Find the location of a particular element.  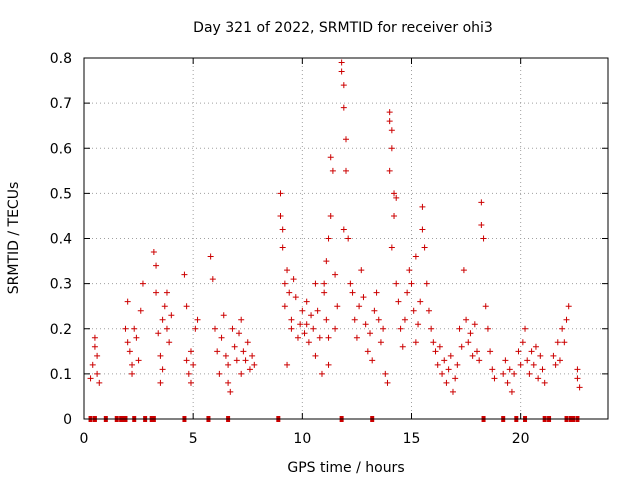

y-tick-labels: 0 0.1 0.2 0.3 0.4 0.5 0.6 0.7 0.8 is located at coordinates (61, 239).